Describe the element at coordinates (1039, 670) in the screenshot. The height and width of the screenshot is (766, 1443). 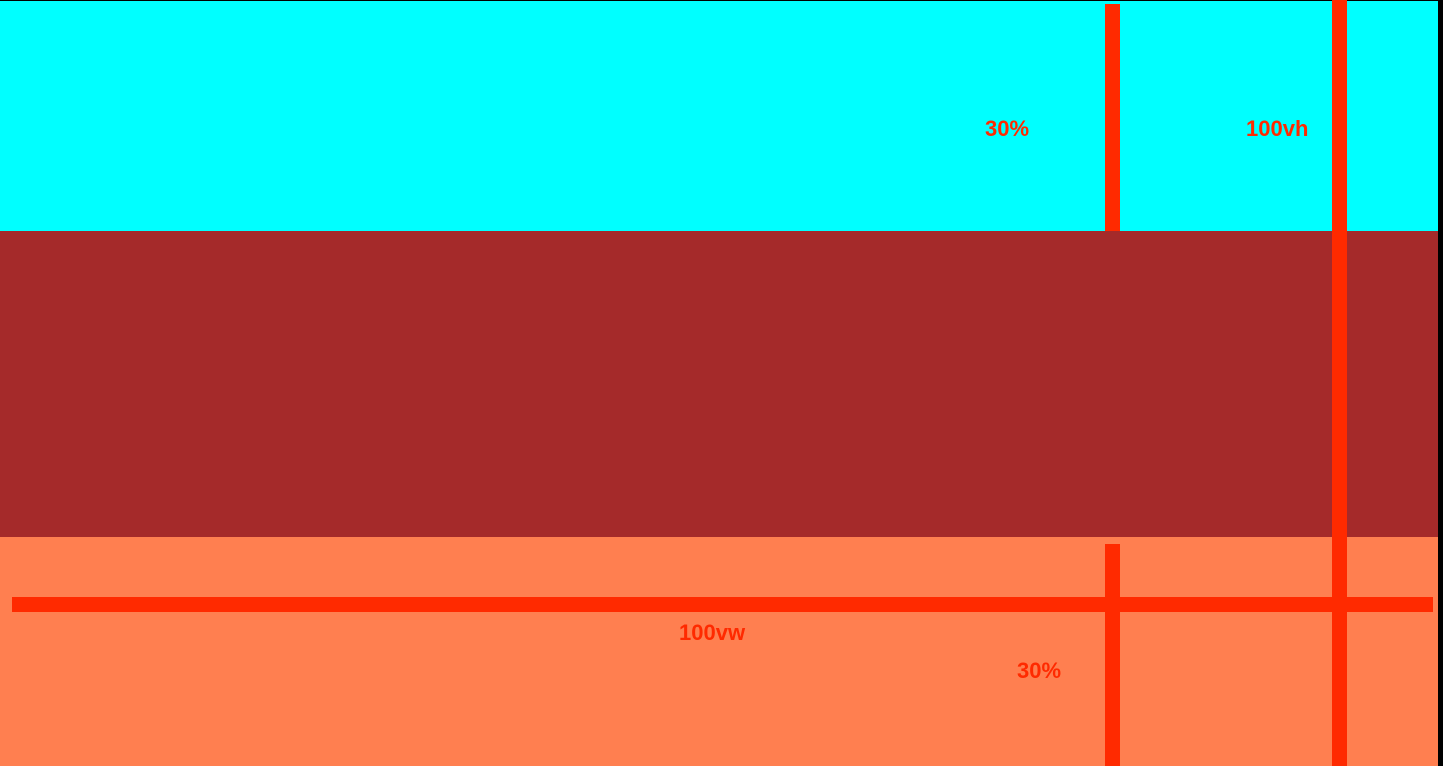
I see `bottom-section-height-label: 30%` at that location.